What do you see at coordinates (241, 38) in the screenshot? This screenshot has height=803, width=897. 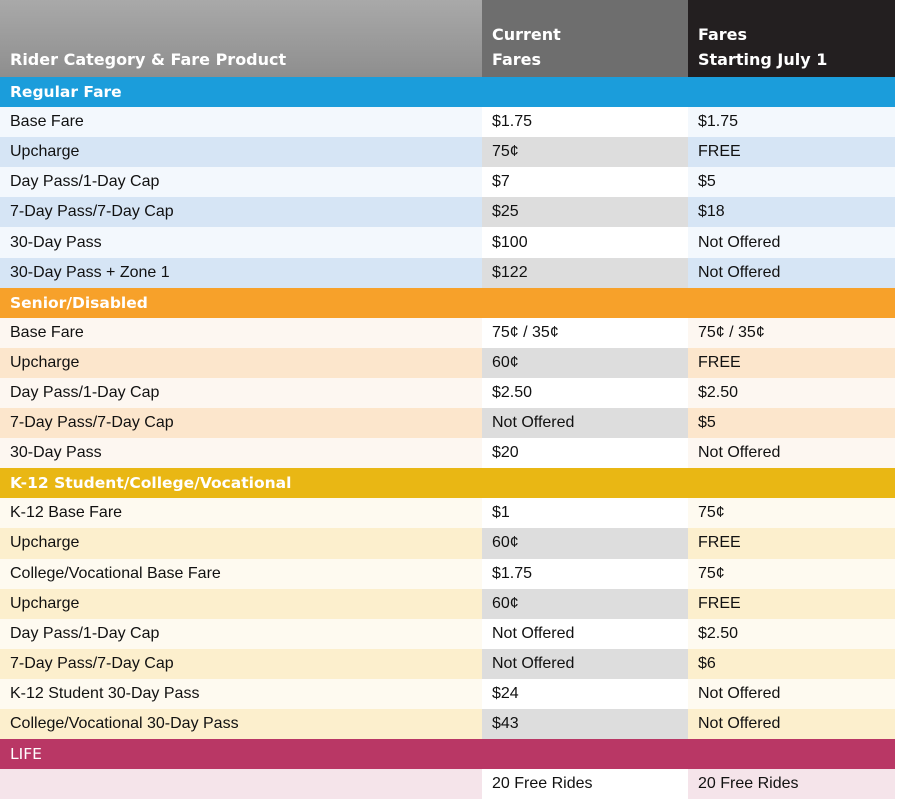 I see `header-category: Rider Category & Fare Product` at bounding box center [241, 38].